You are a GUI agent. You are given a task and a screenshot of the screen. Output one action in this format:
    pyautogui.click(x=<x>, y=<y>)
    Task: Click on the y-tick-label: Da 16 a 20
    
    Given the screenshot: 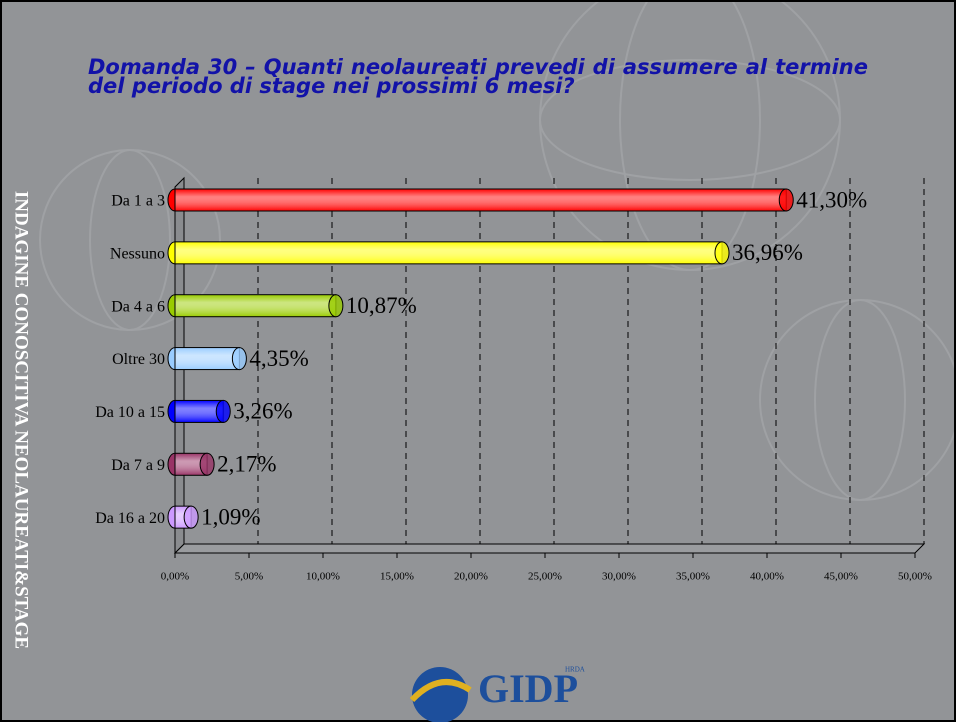 What is the action you would take?
    pyautogui.click(x=130, y=518)
    